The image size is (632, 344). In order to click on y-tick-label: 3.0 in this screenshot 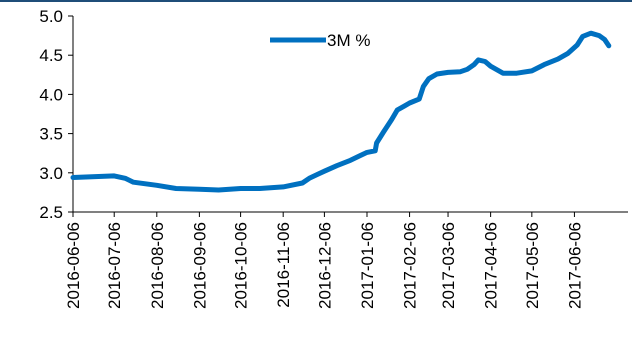, I will do `click(51, 173)`.